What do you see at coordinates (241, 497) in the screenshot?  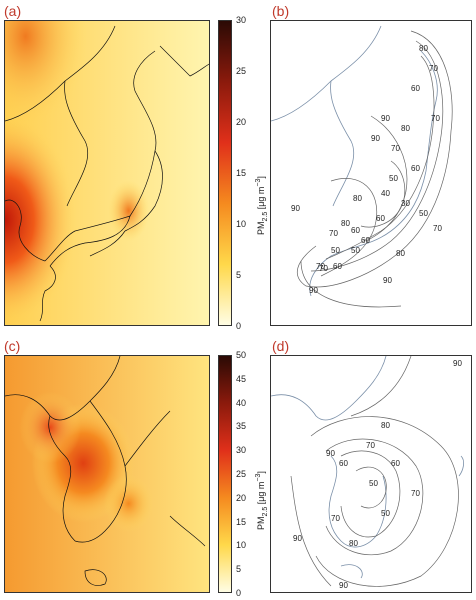 I see `cb-bottom-tick: 20` at bounding box center [241, 497].